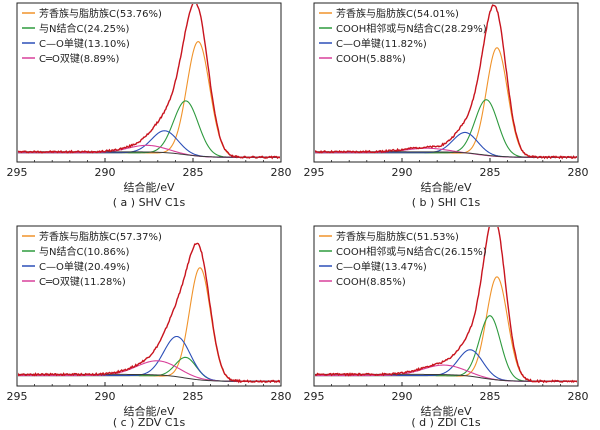 The image size is (600, 430). I want to click on plot-area, so click(149, 313).